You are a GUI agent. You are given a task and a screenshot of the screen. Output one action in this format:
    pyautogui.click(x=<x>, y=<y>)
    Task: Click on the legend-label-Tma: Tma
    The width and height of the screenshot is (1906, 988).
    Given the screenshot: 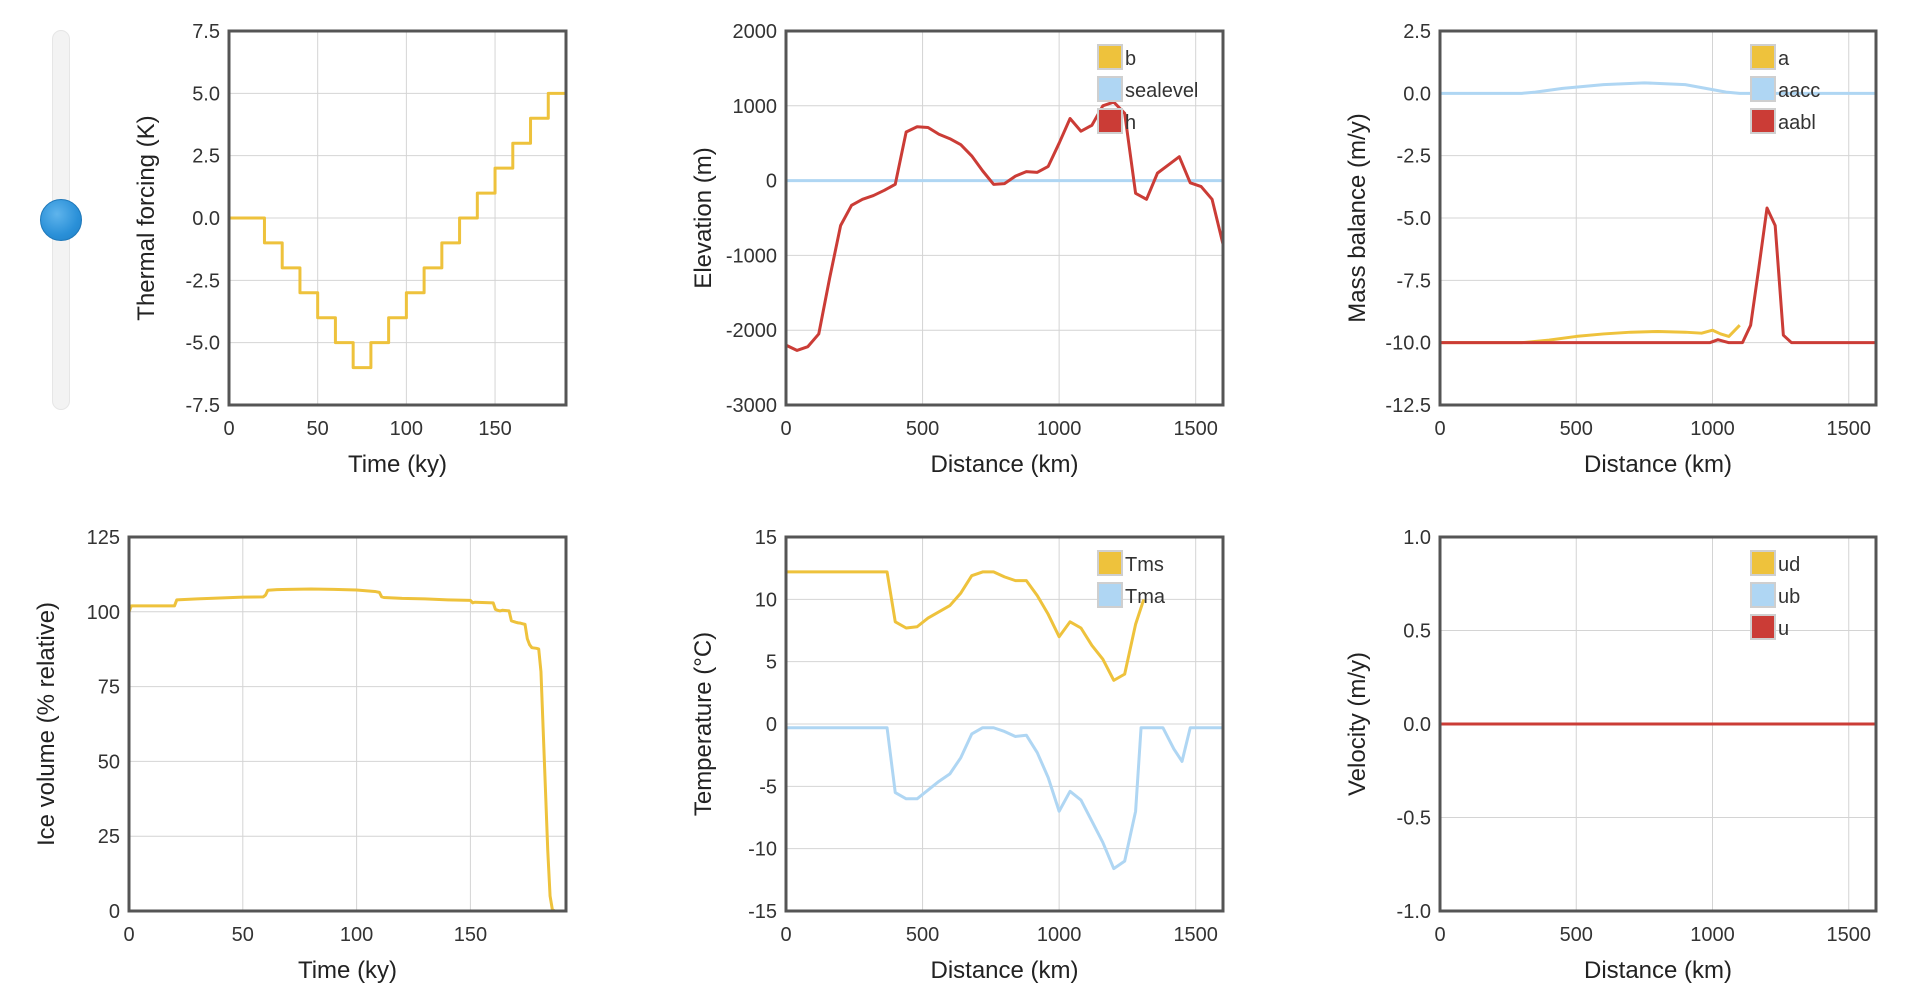 What is the action you would take?
    pyautogui.click(x=1145, y=597)
    